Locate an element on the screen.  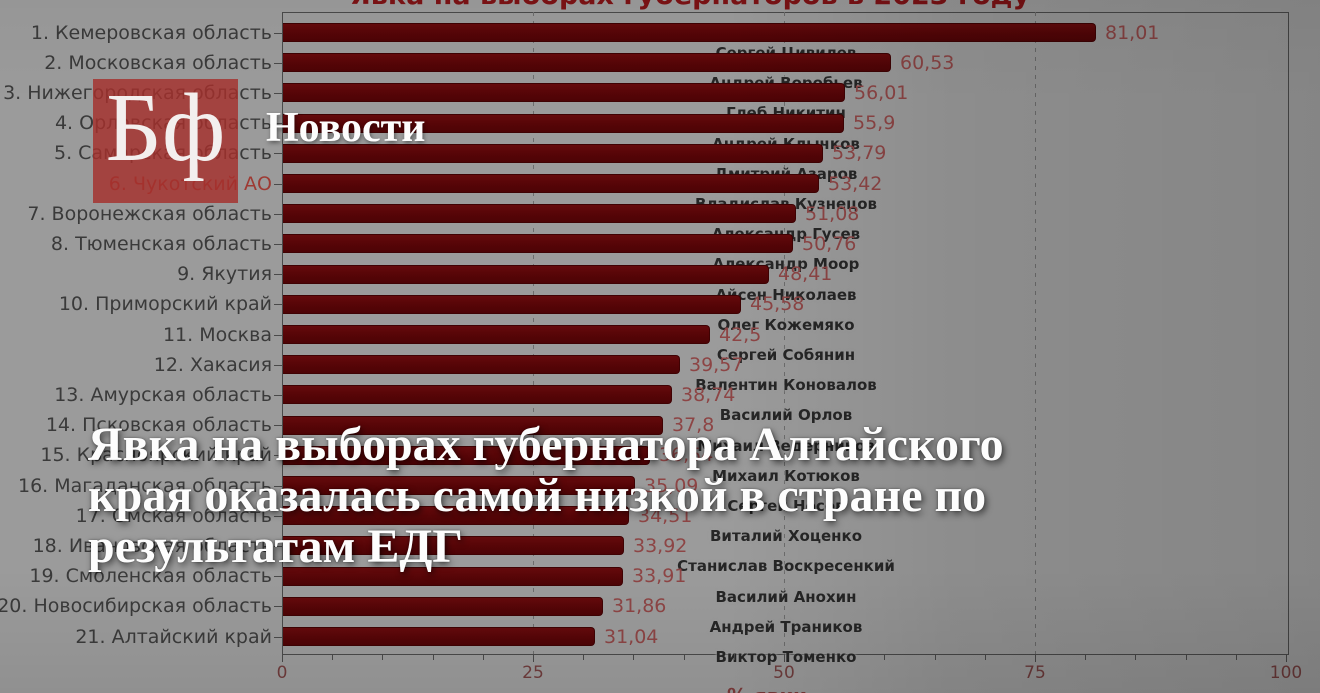
governor-name: Виталий Хоценко is located at coordinates (786, 536).